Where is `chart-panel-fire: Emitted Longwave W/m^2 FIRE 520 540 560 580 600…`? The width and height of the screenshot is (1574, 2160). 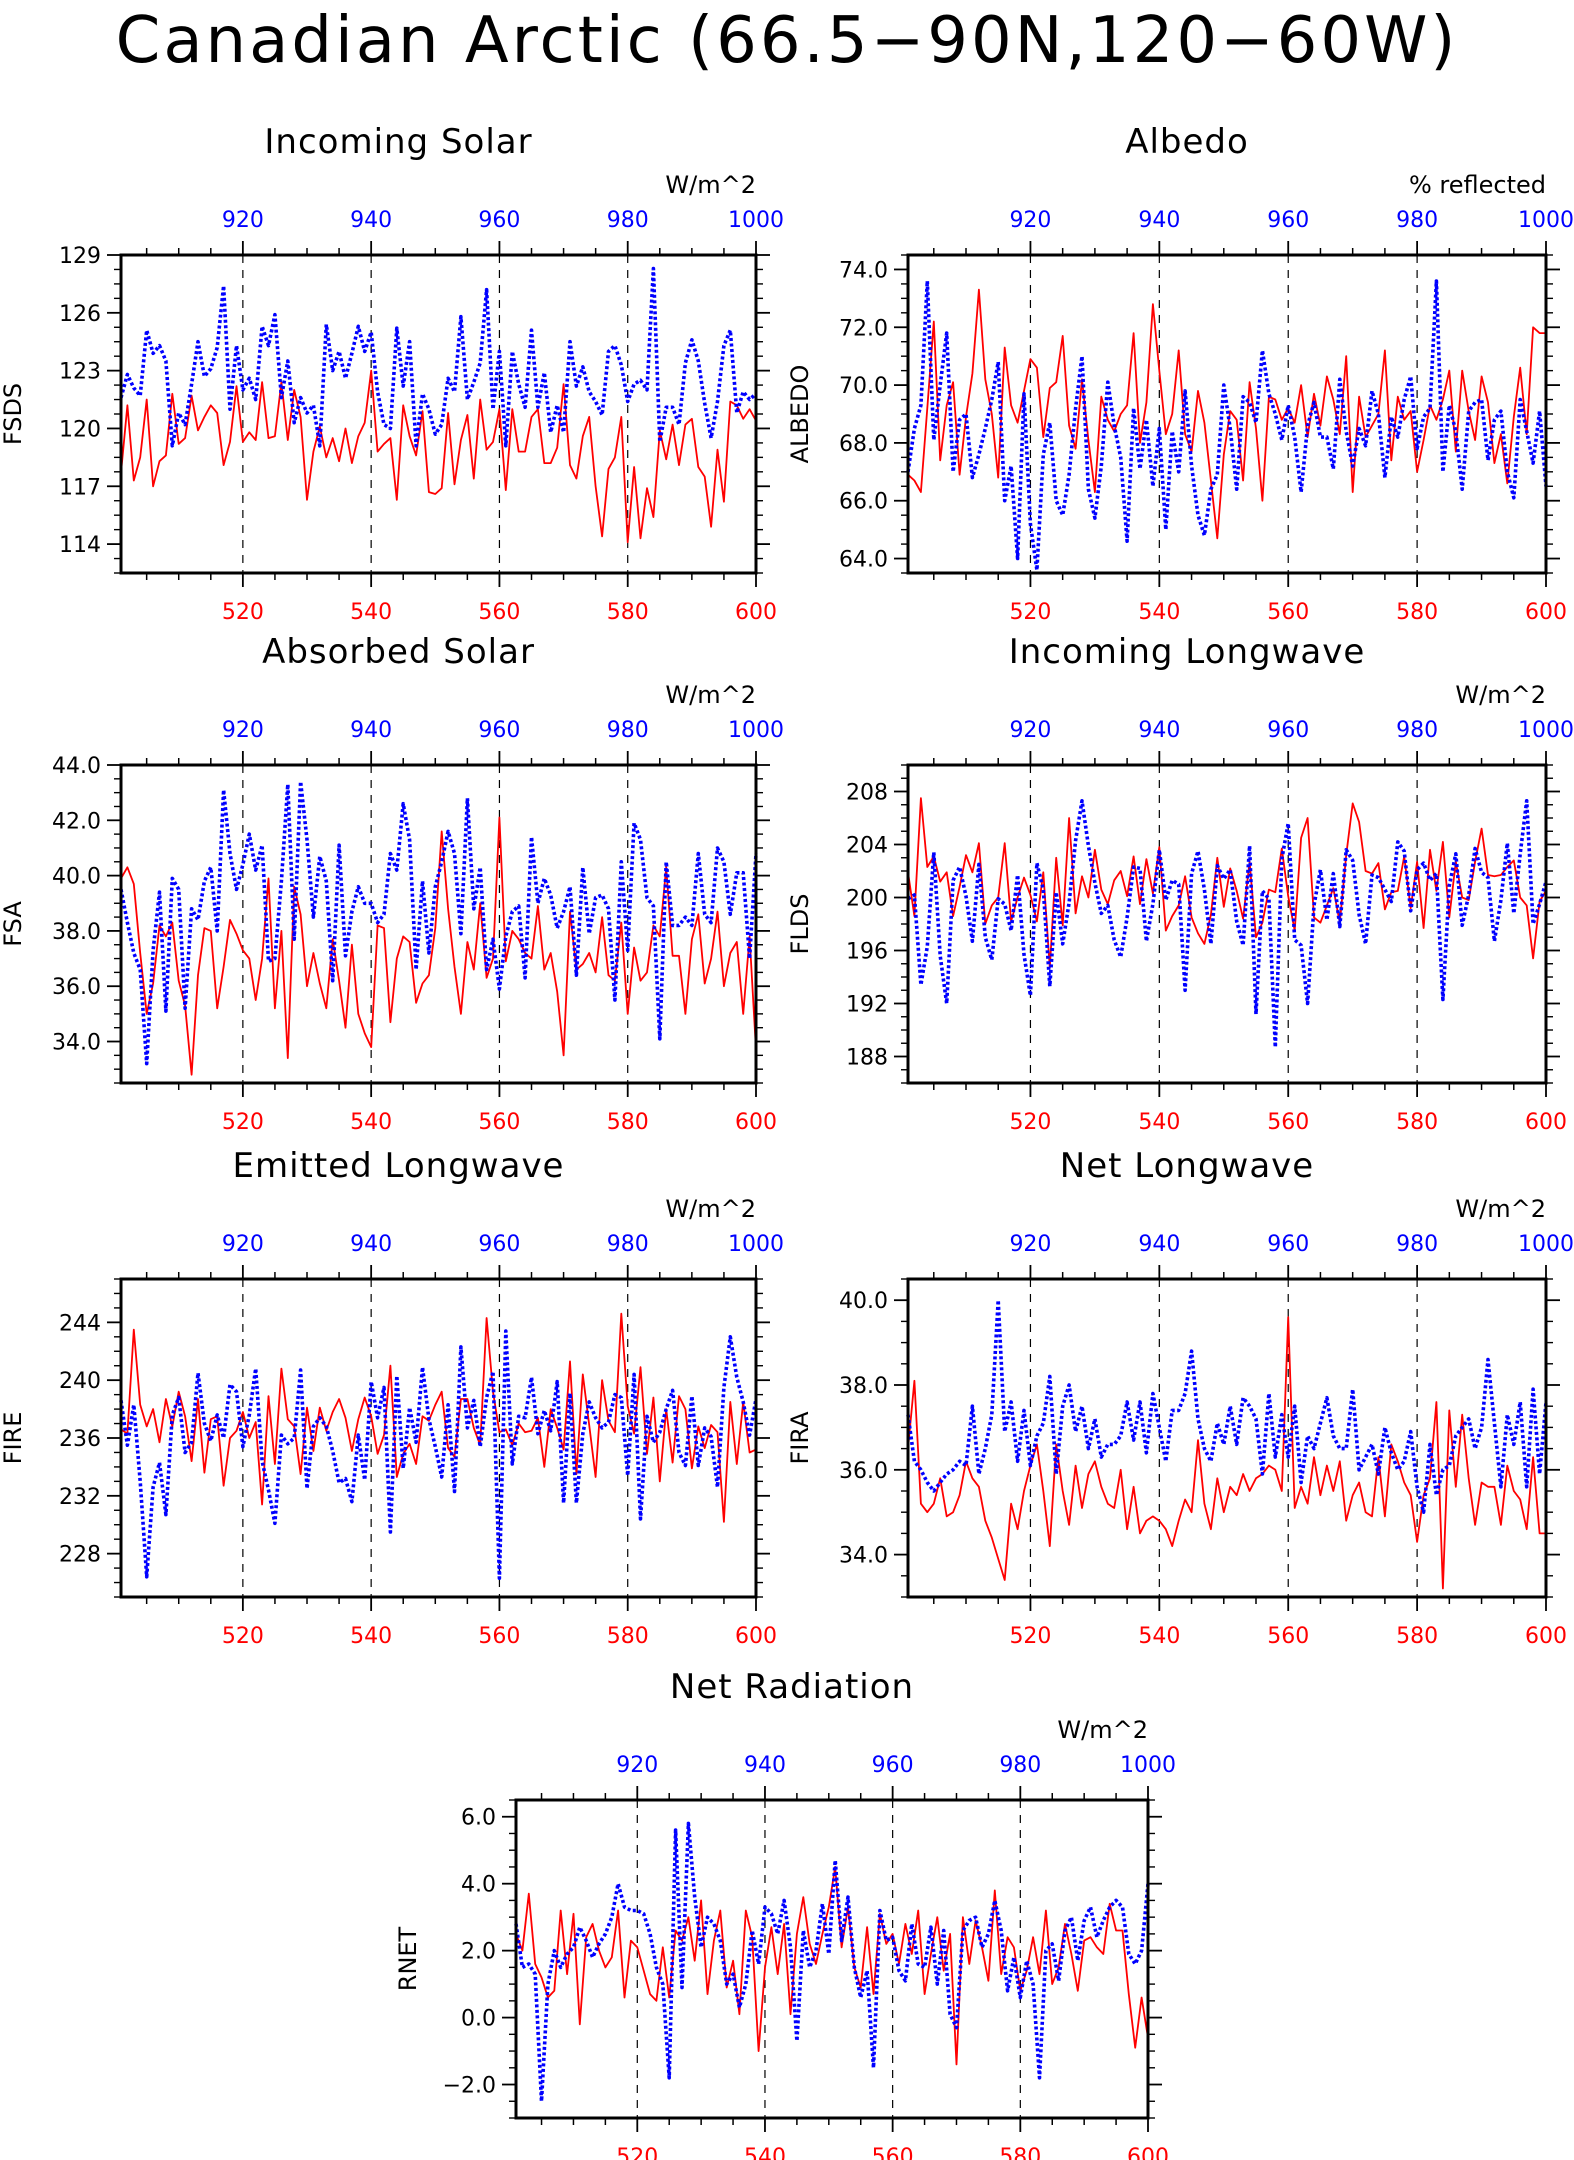
chart-panel-fire: Emitted Longwave W/m^2 FIRE 520 540 560 580 600… is located at coordinates (392, 1397).